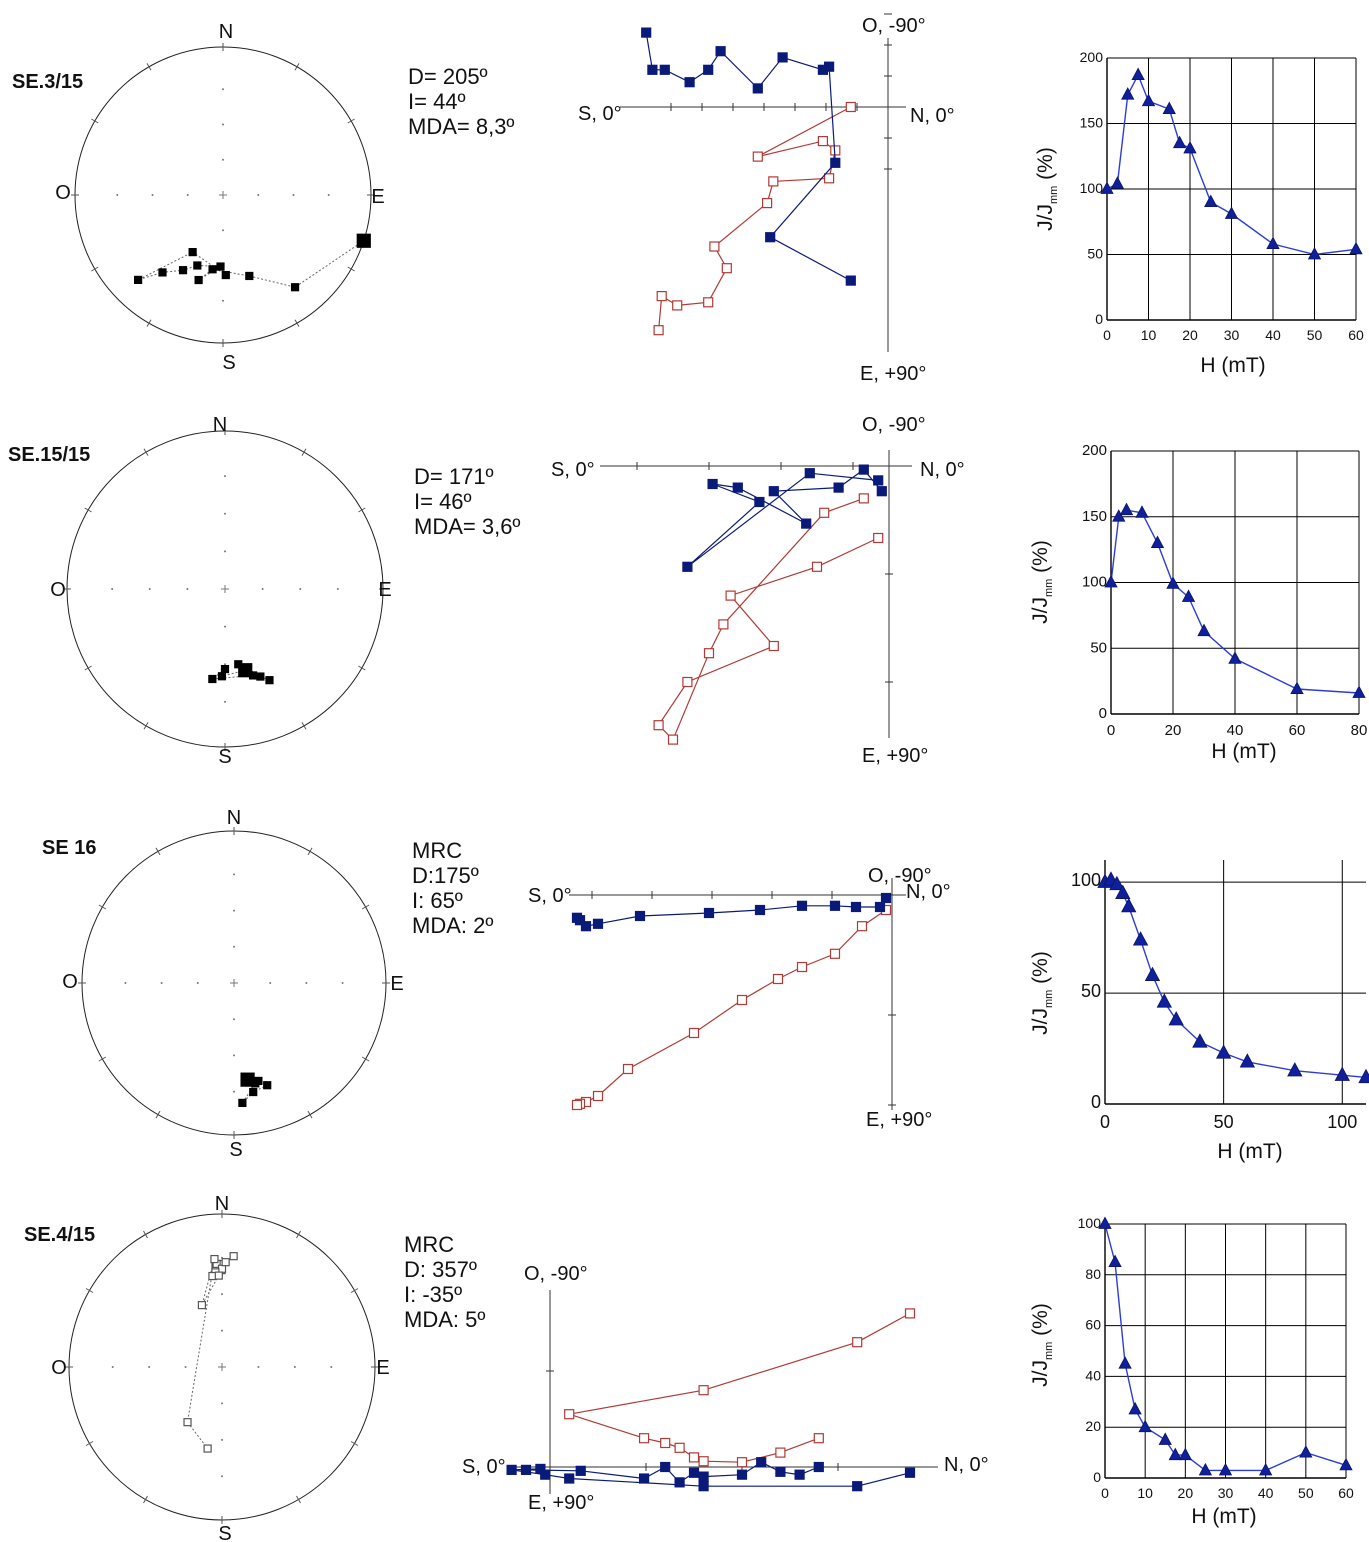 The height and width of the screenshot is (1542, 1369). What do you see at coordinates (1297, 730) in the screenshot?
I see `x-tick-label: 60` at bounding box center [1297, 730].